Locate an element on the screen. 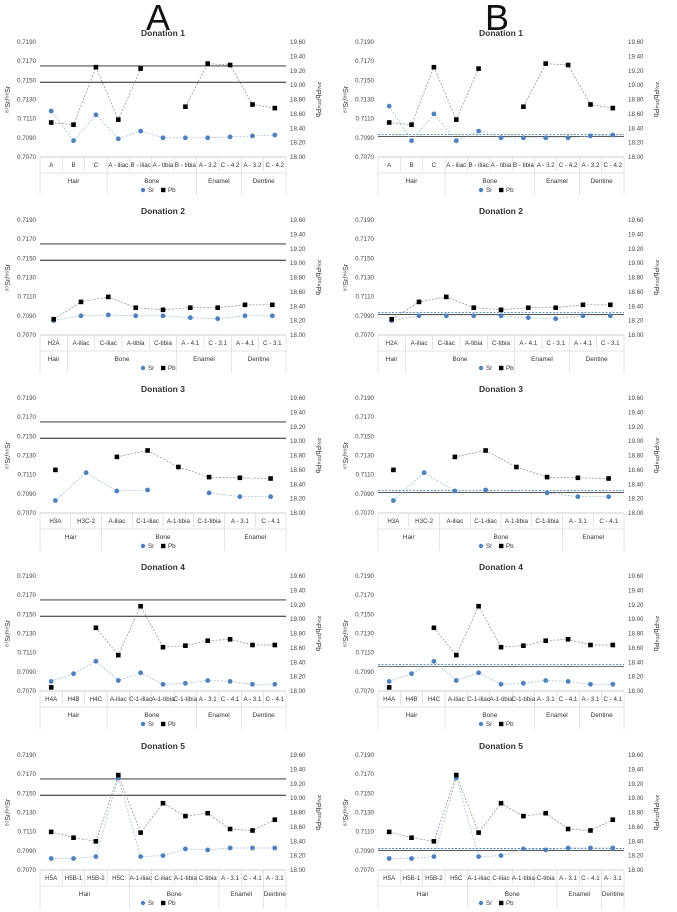 Image resolution: width=677 pixels, height=912 pixels. category-label: A - 3.1 is located at coordinates (578, 521).